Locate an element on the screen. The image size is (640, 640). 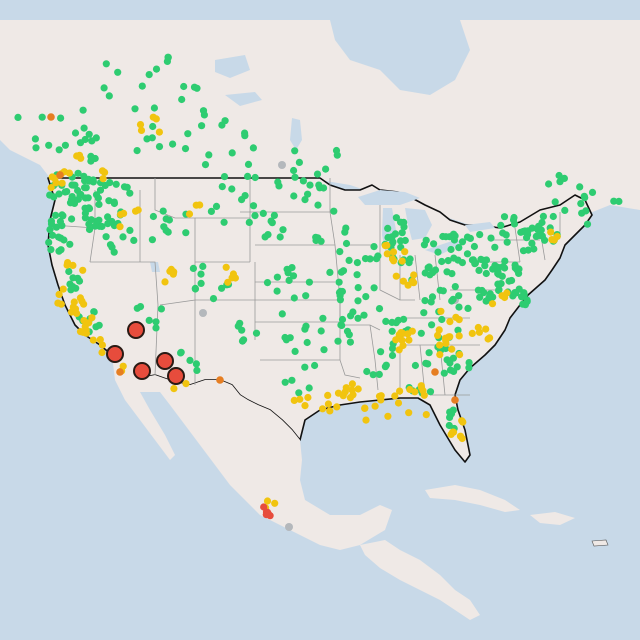
monitor-unknown is located at coordinates (289, 527).